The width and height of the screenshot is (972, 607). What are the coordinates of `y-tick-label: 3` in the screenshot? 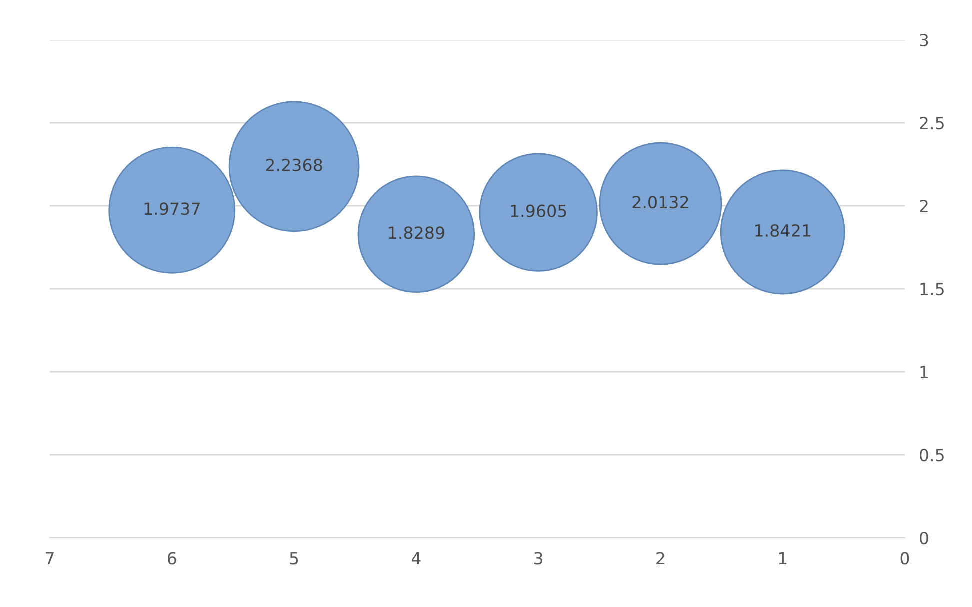 It's located at (924, 40).